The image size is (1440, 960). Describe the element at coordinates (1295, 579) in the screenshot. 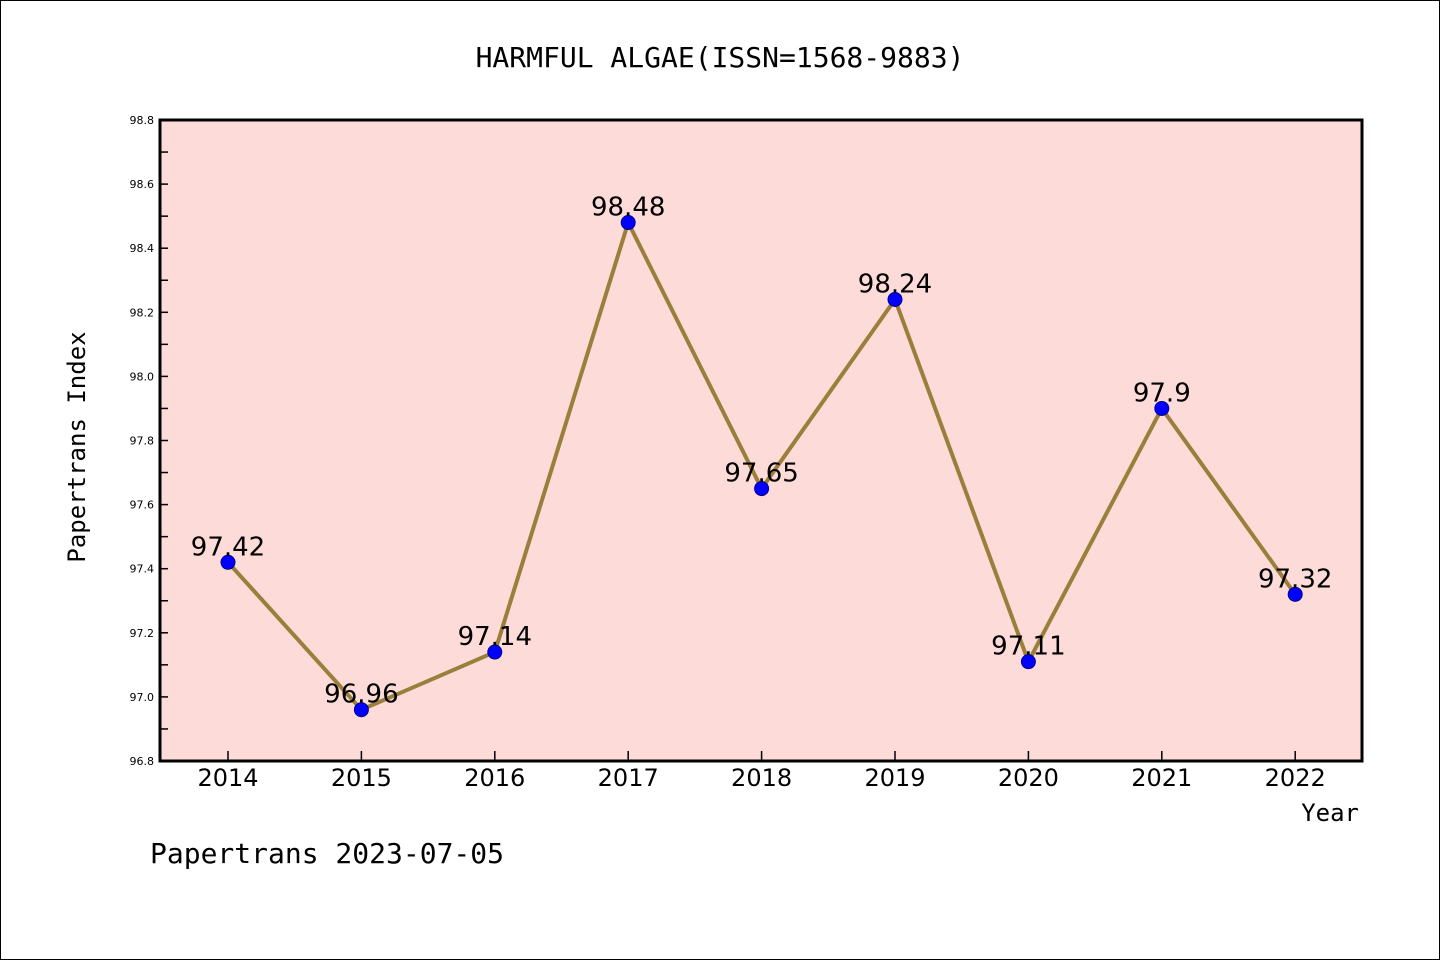

I see `data-label: 97.32` at that location.